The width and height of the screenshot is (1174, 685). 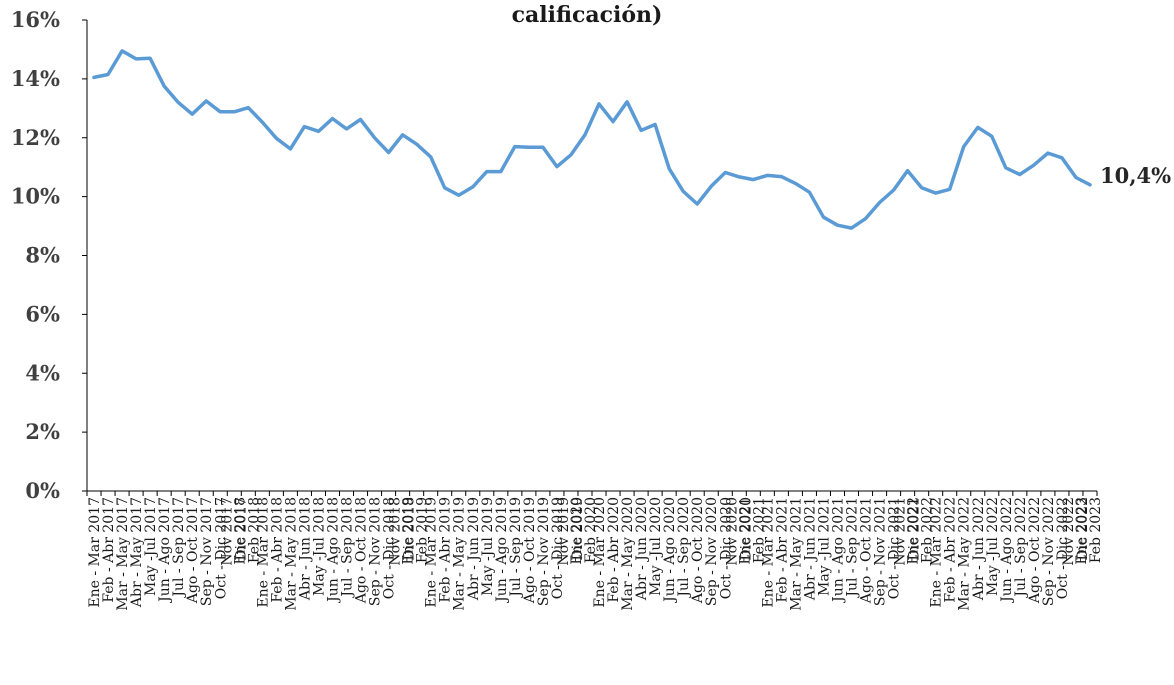 I want to click on x-tick-label: Feb - Abr 2021, so click(x=782, y=550).